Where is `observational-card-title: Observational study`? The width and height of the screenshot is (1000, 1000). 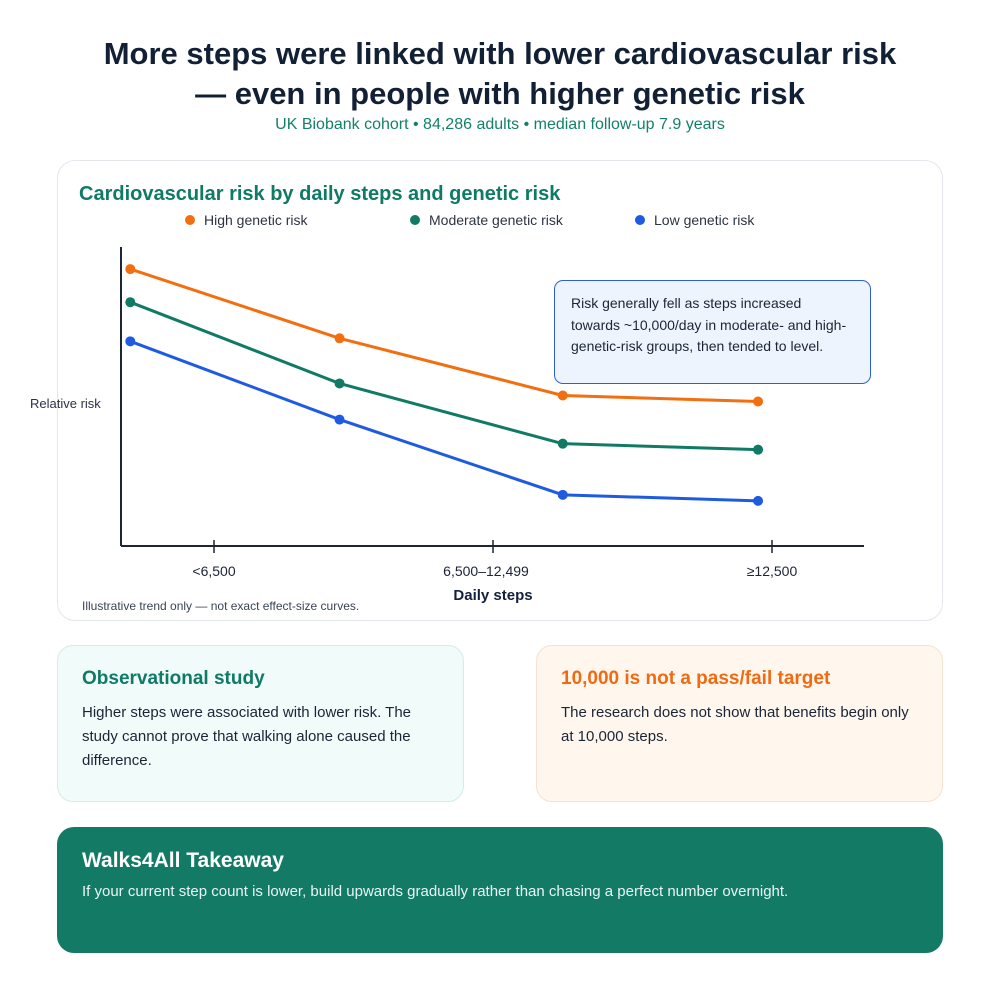
observational-card-title: Observational study is located at coordinates (173, 678).